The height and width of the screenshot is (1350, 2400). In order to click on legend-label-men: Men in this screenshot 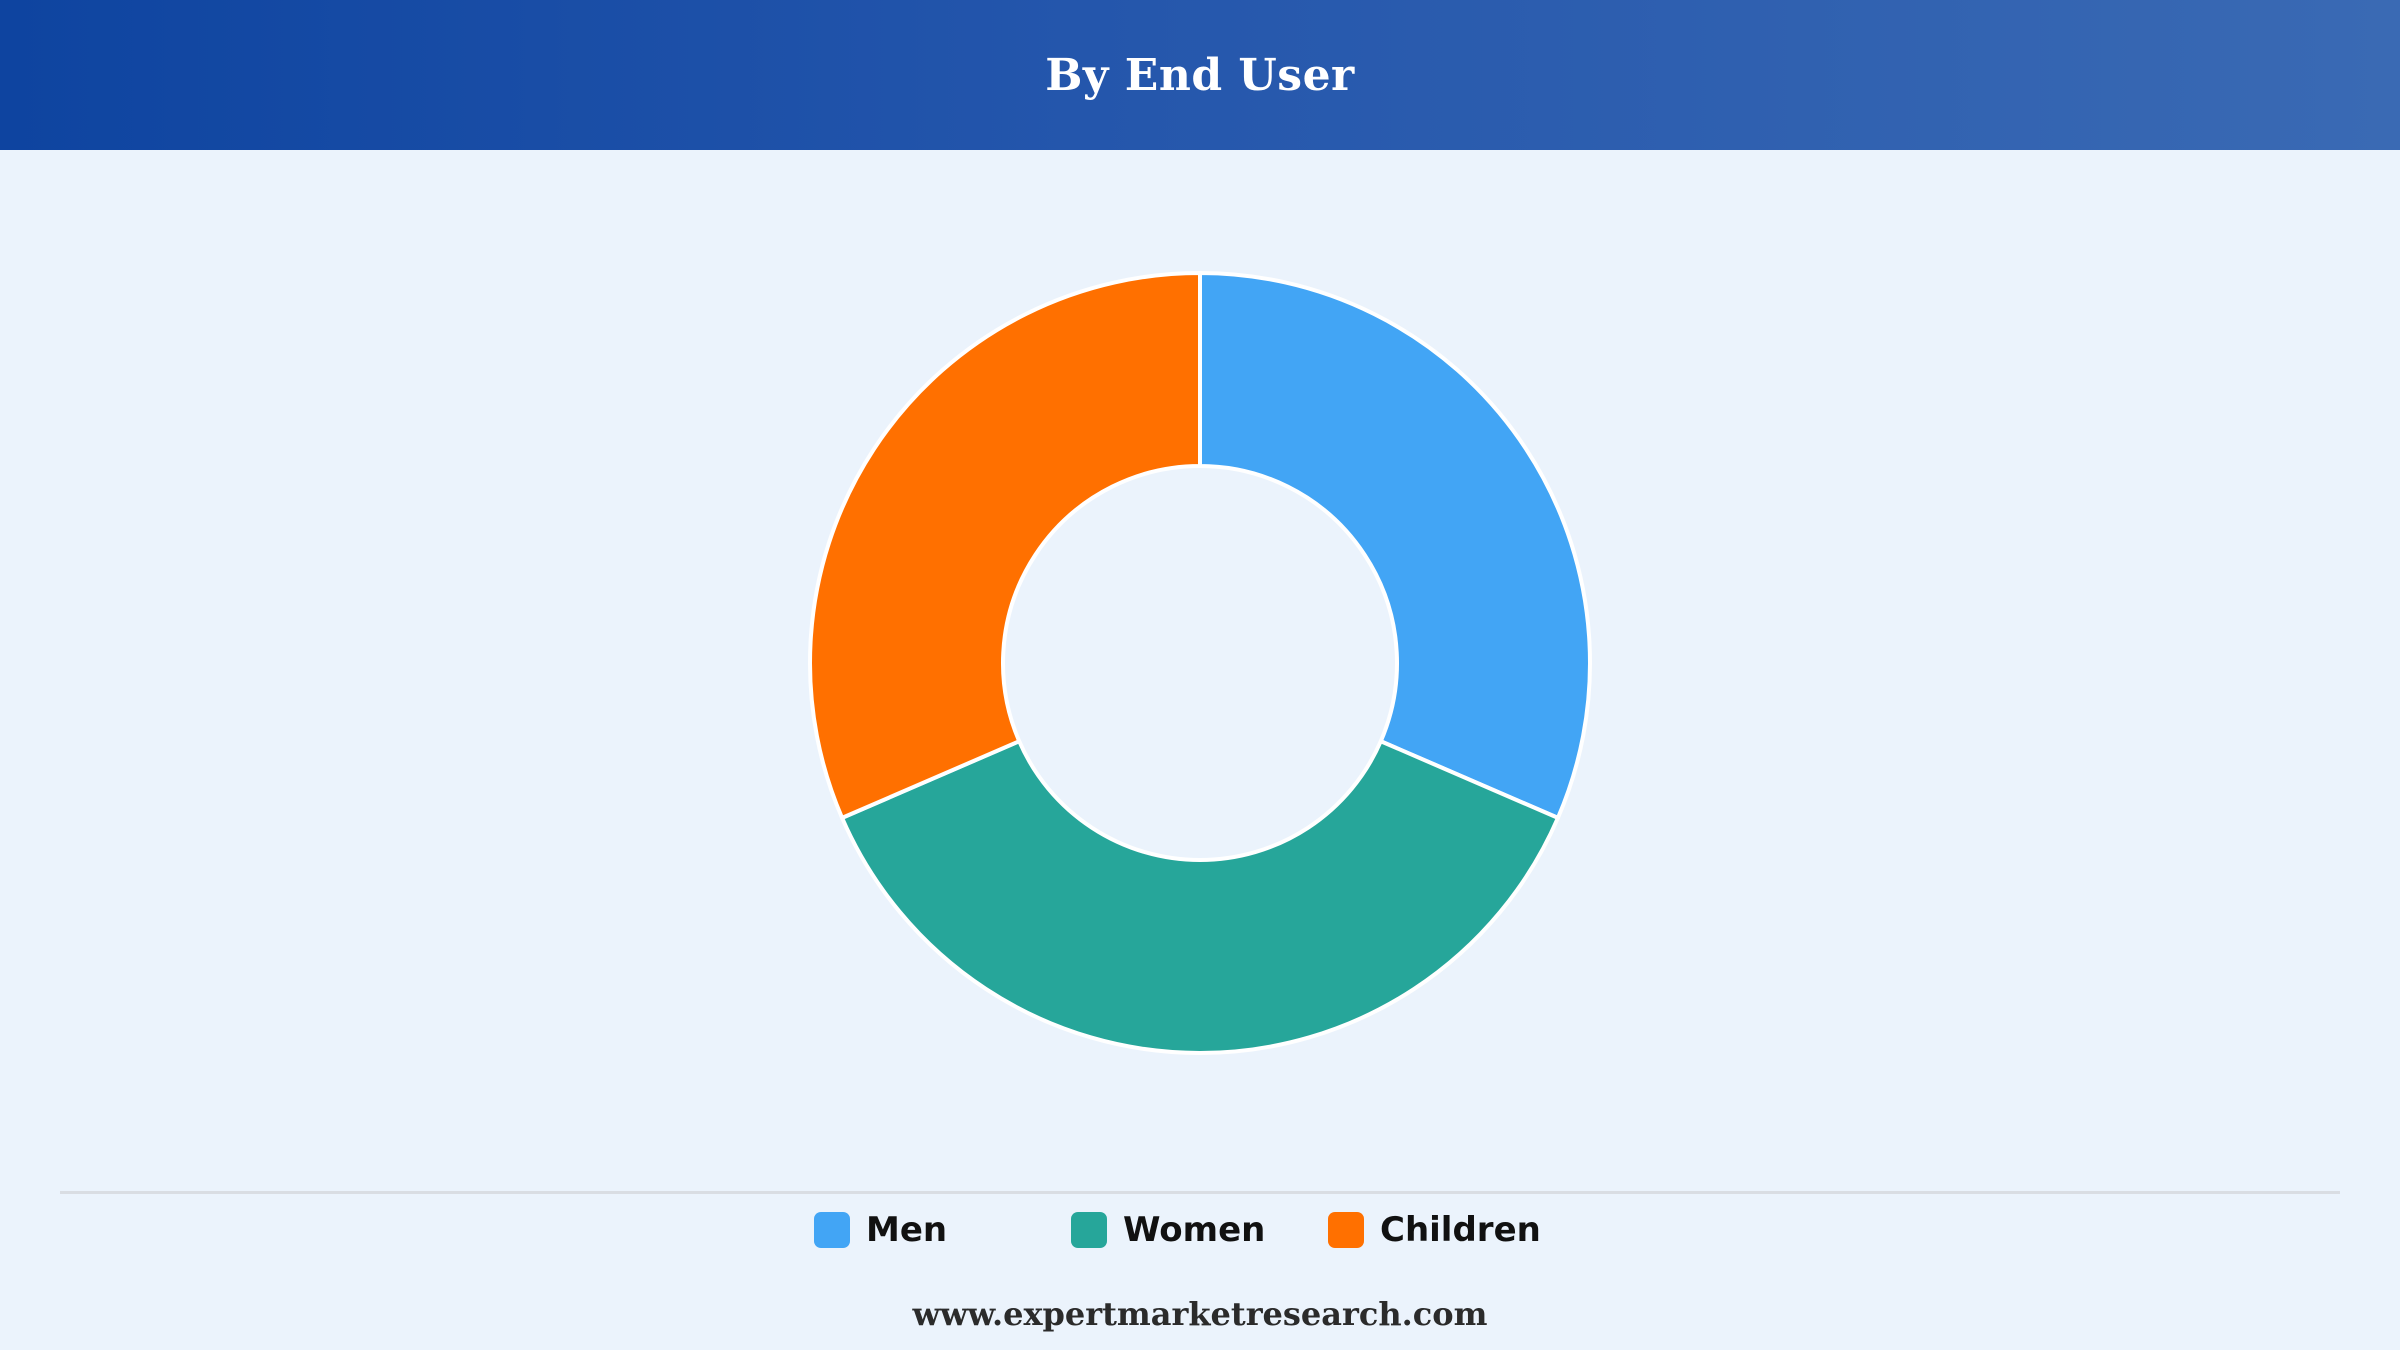, I will do `click(907, 1230)`.